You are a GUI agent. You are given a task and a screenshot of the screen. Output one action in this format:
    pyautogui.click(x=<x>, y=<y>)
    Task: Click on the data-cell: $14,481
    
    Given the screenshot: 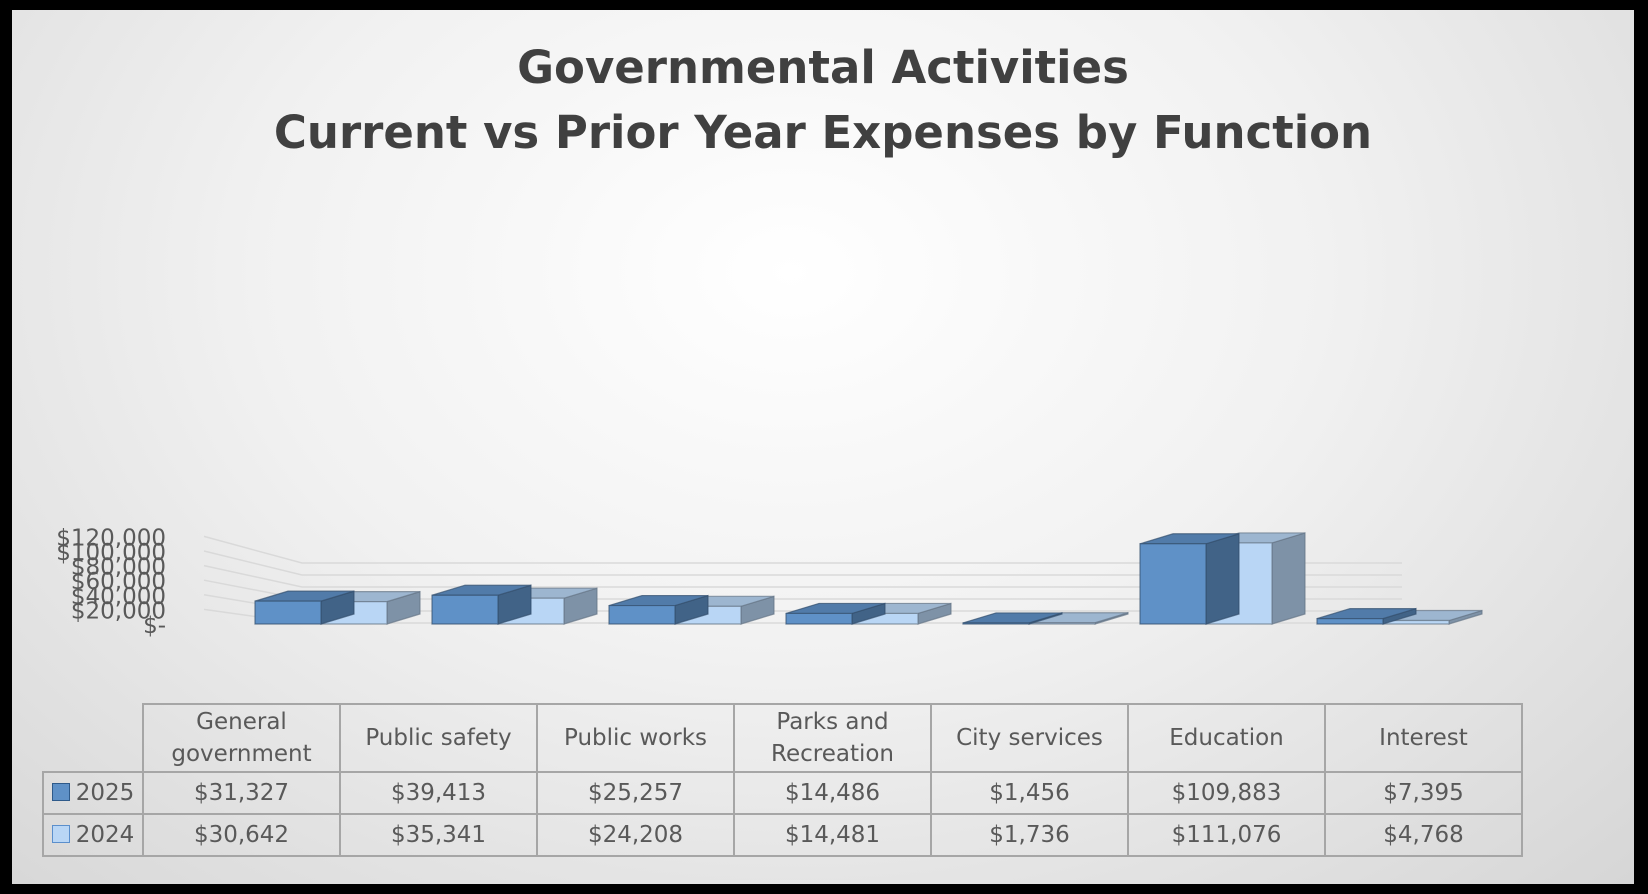 What is the action you would take?
    pyautogui.click(x=832, y=835)
    